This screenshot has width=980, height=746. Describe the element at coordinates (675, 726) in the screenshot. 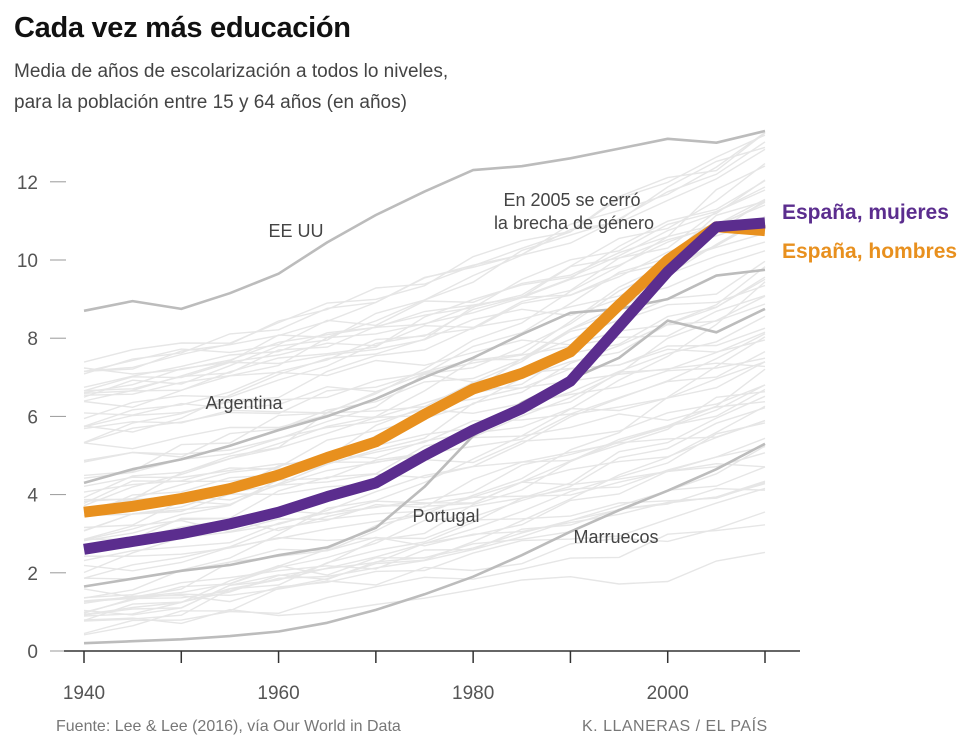

I see `credit-note: K. LLANERAS / EL PAÍS` at that location.